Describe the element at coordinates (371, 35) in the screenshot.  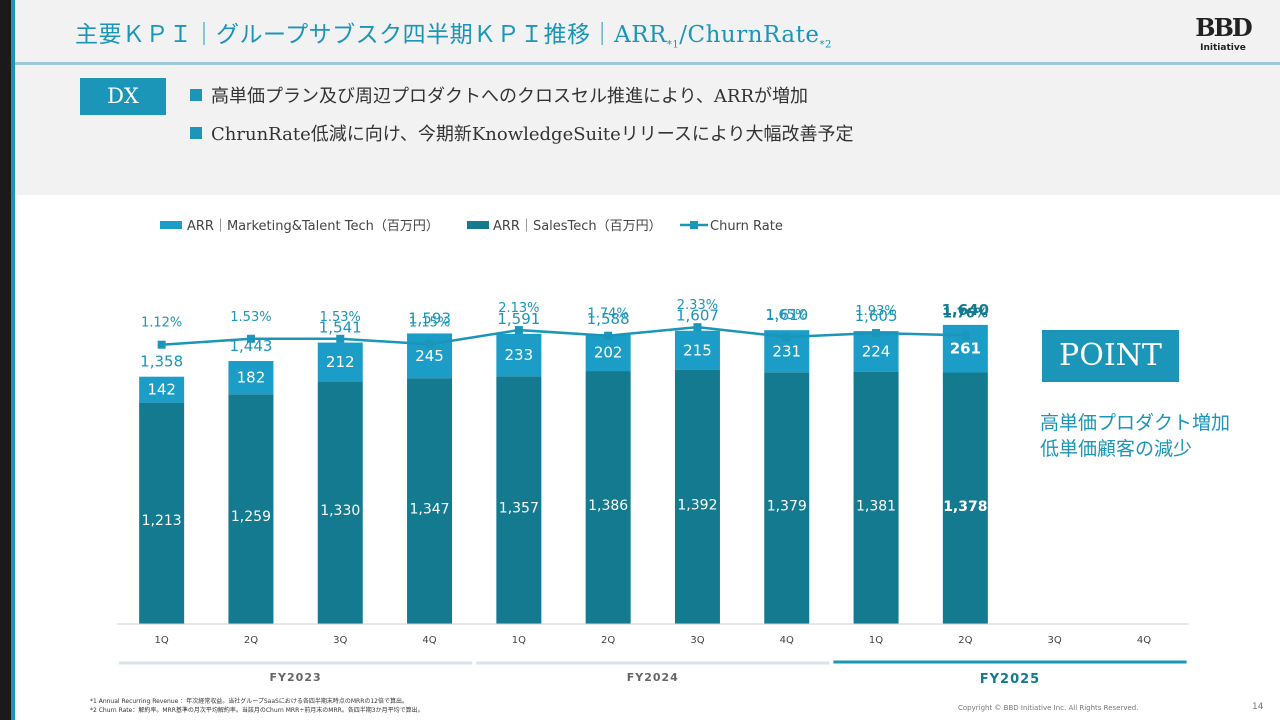
I see `title-main: 主要ＫＰＩ｜グループサブスク四半期ＫＰＩ推移｜ARR` at that location.